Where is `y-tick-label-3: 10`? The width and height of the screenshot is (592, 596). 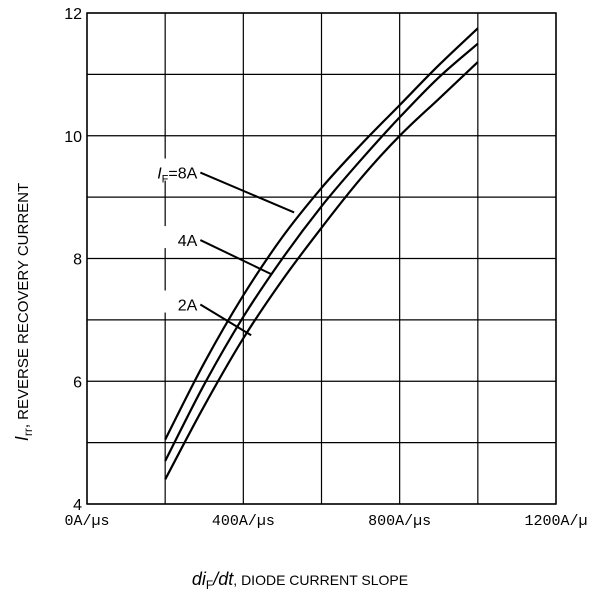
y-tick-label-3: 10 is located at coordinates (73, 137).